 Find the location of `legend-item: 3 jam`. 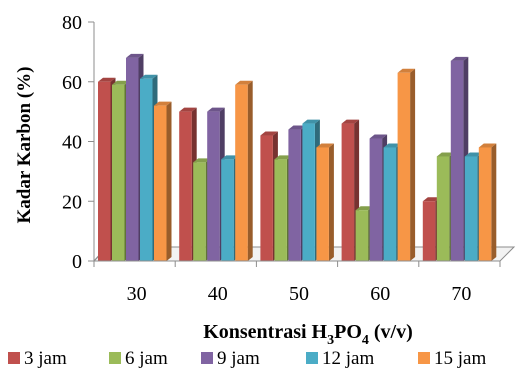

legend-item: 3 jam is located at coordinates (37, 358).